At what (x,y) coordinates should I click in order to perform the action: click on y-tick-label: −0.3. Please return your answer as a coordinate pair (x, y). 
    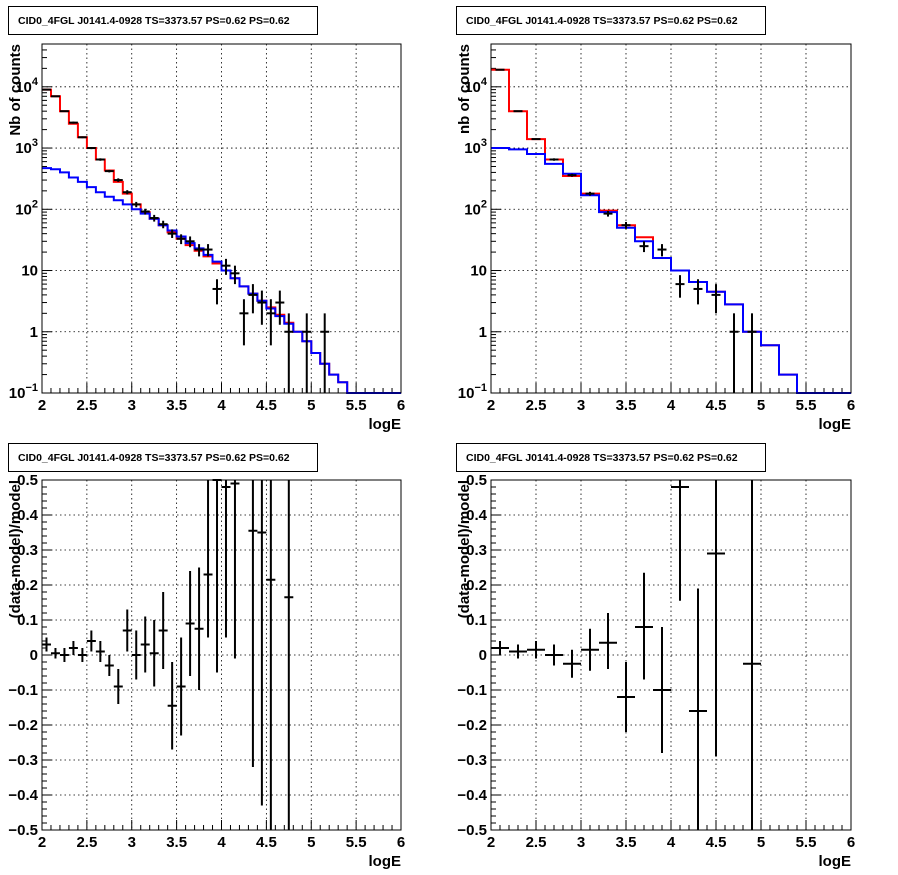
    Looking at the image, I should click on (472, 760).